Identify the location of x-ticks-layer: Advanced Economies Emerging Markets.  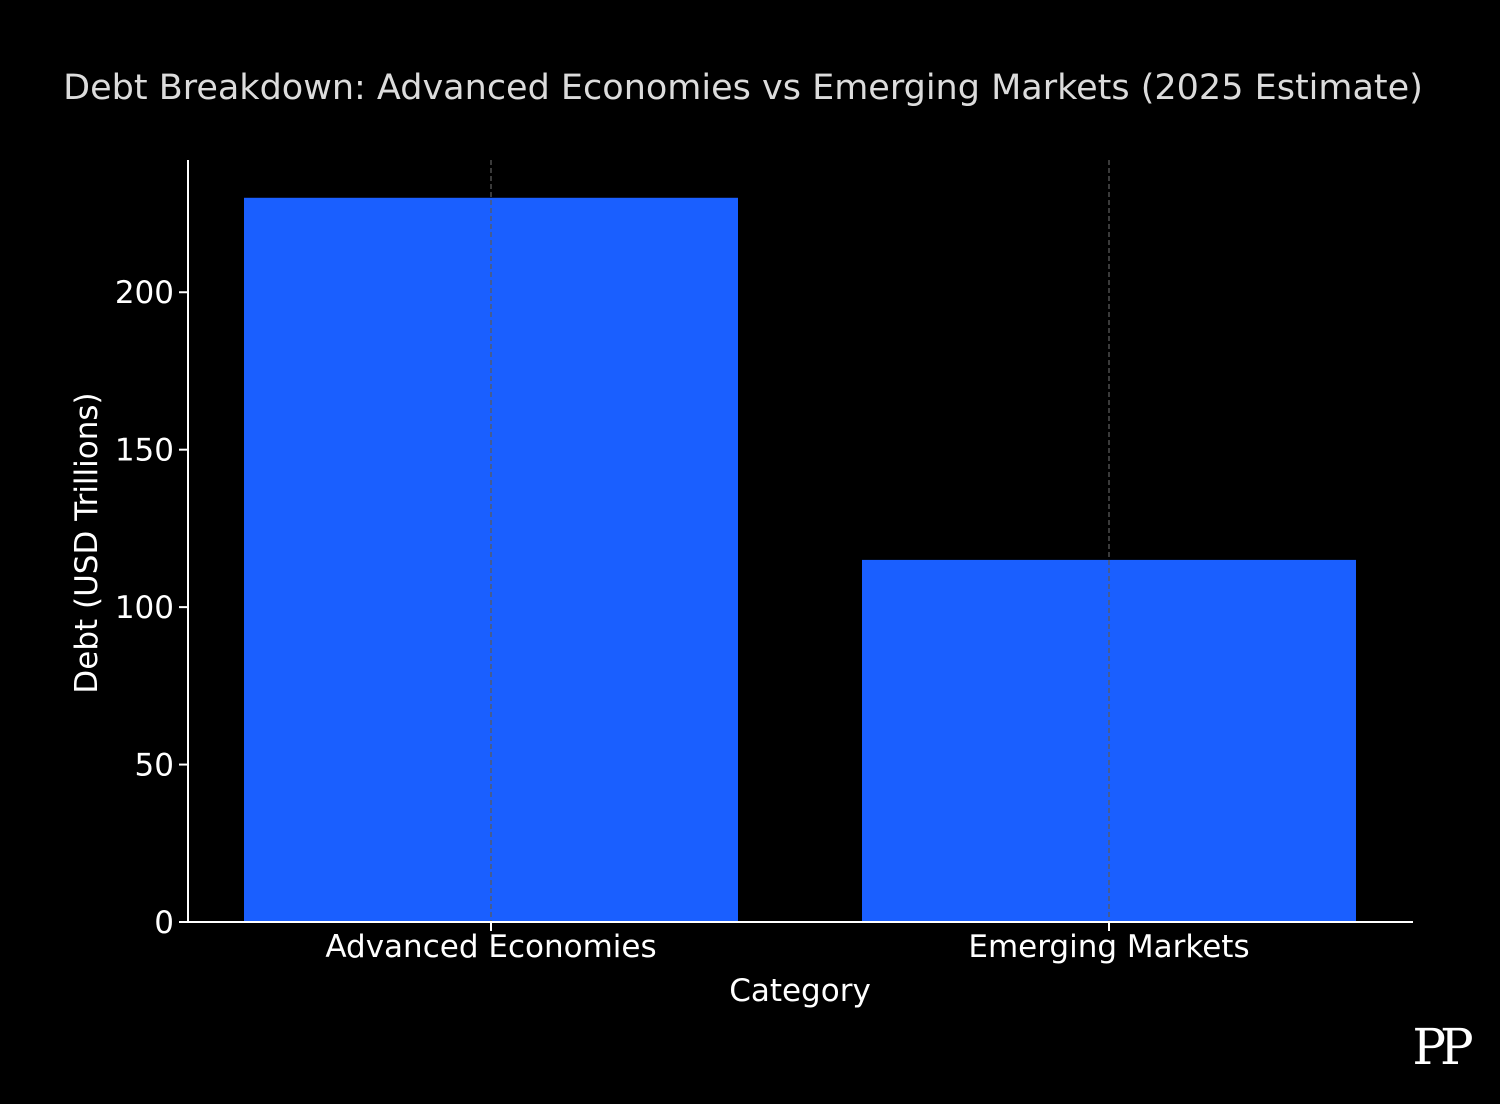
(787, 943).